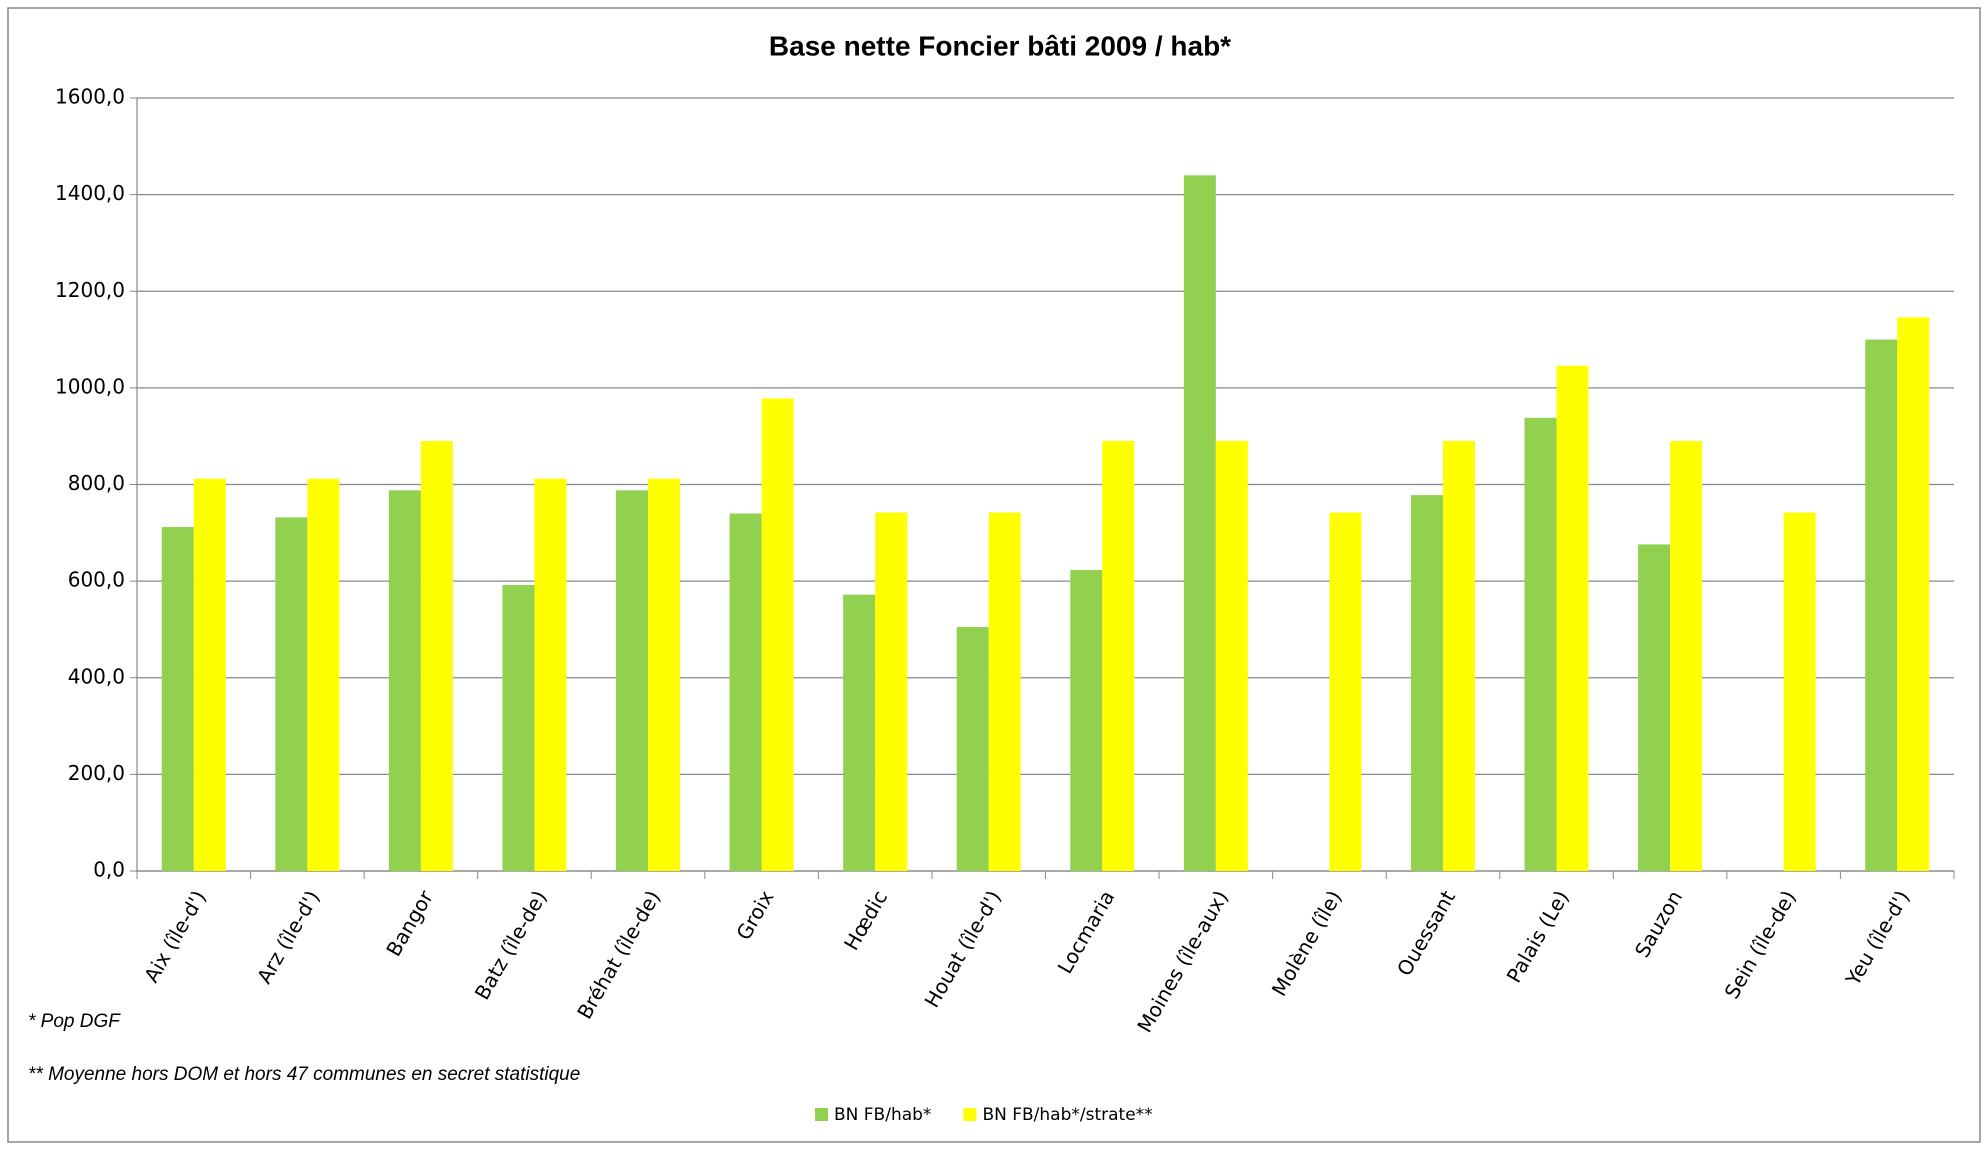 This screenshot has width=1988, height=1150. I want to click on y-tick-label: 400,0, so click(96, 676).